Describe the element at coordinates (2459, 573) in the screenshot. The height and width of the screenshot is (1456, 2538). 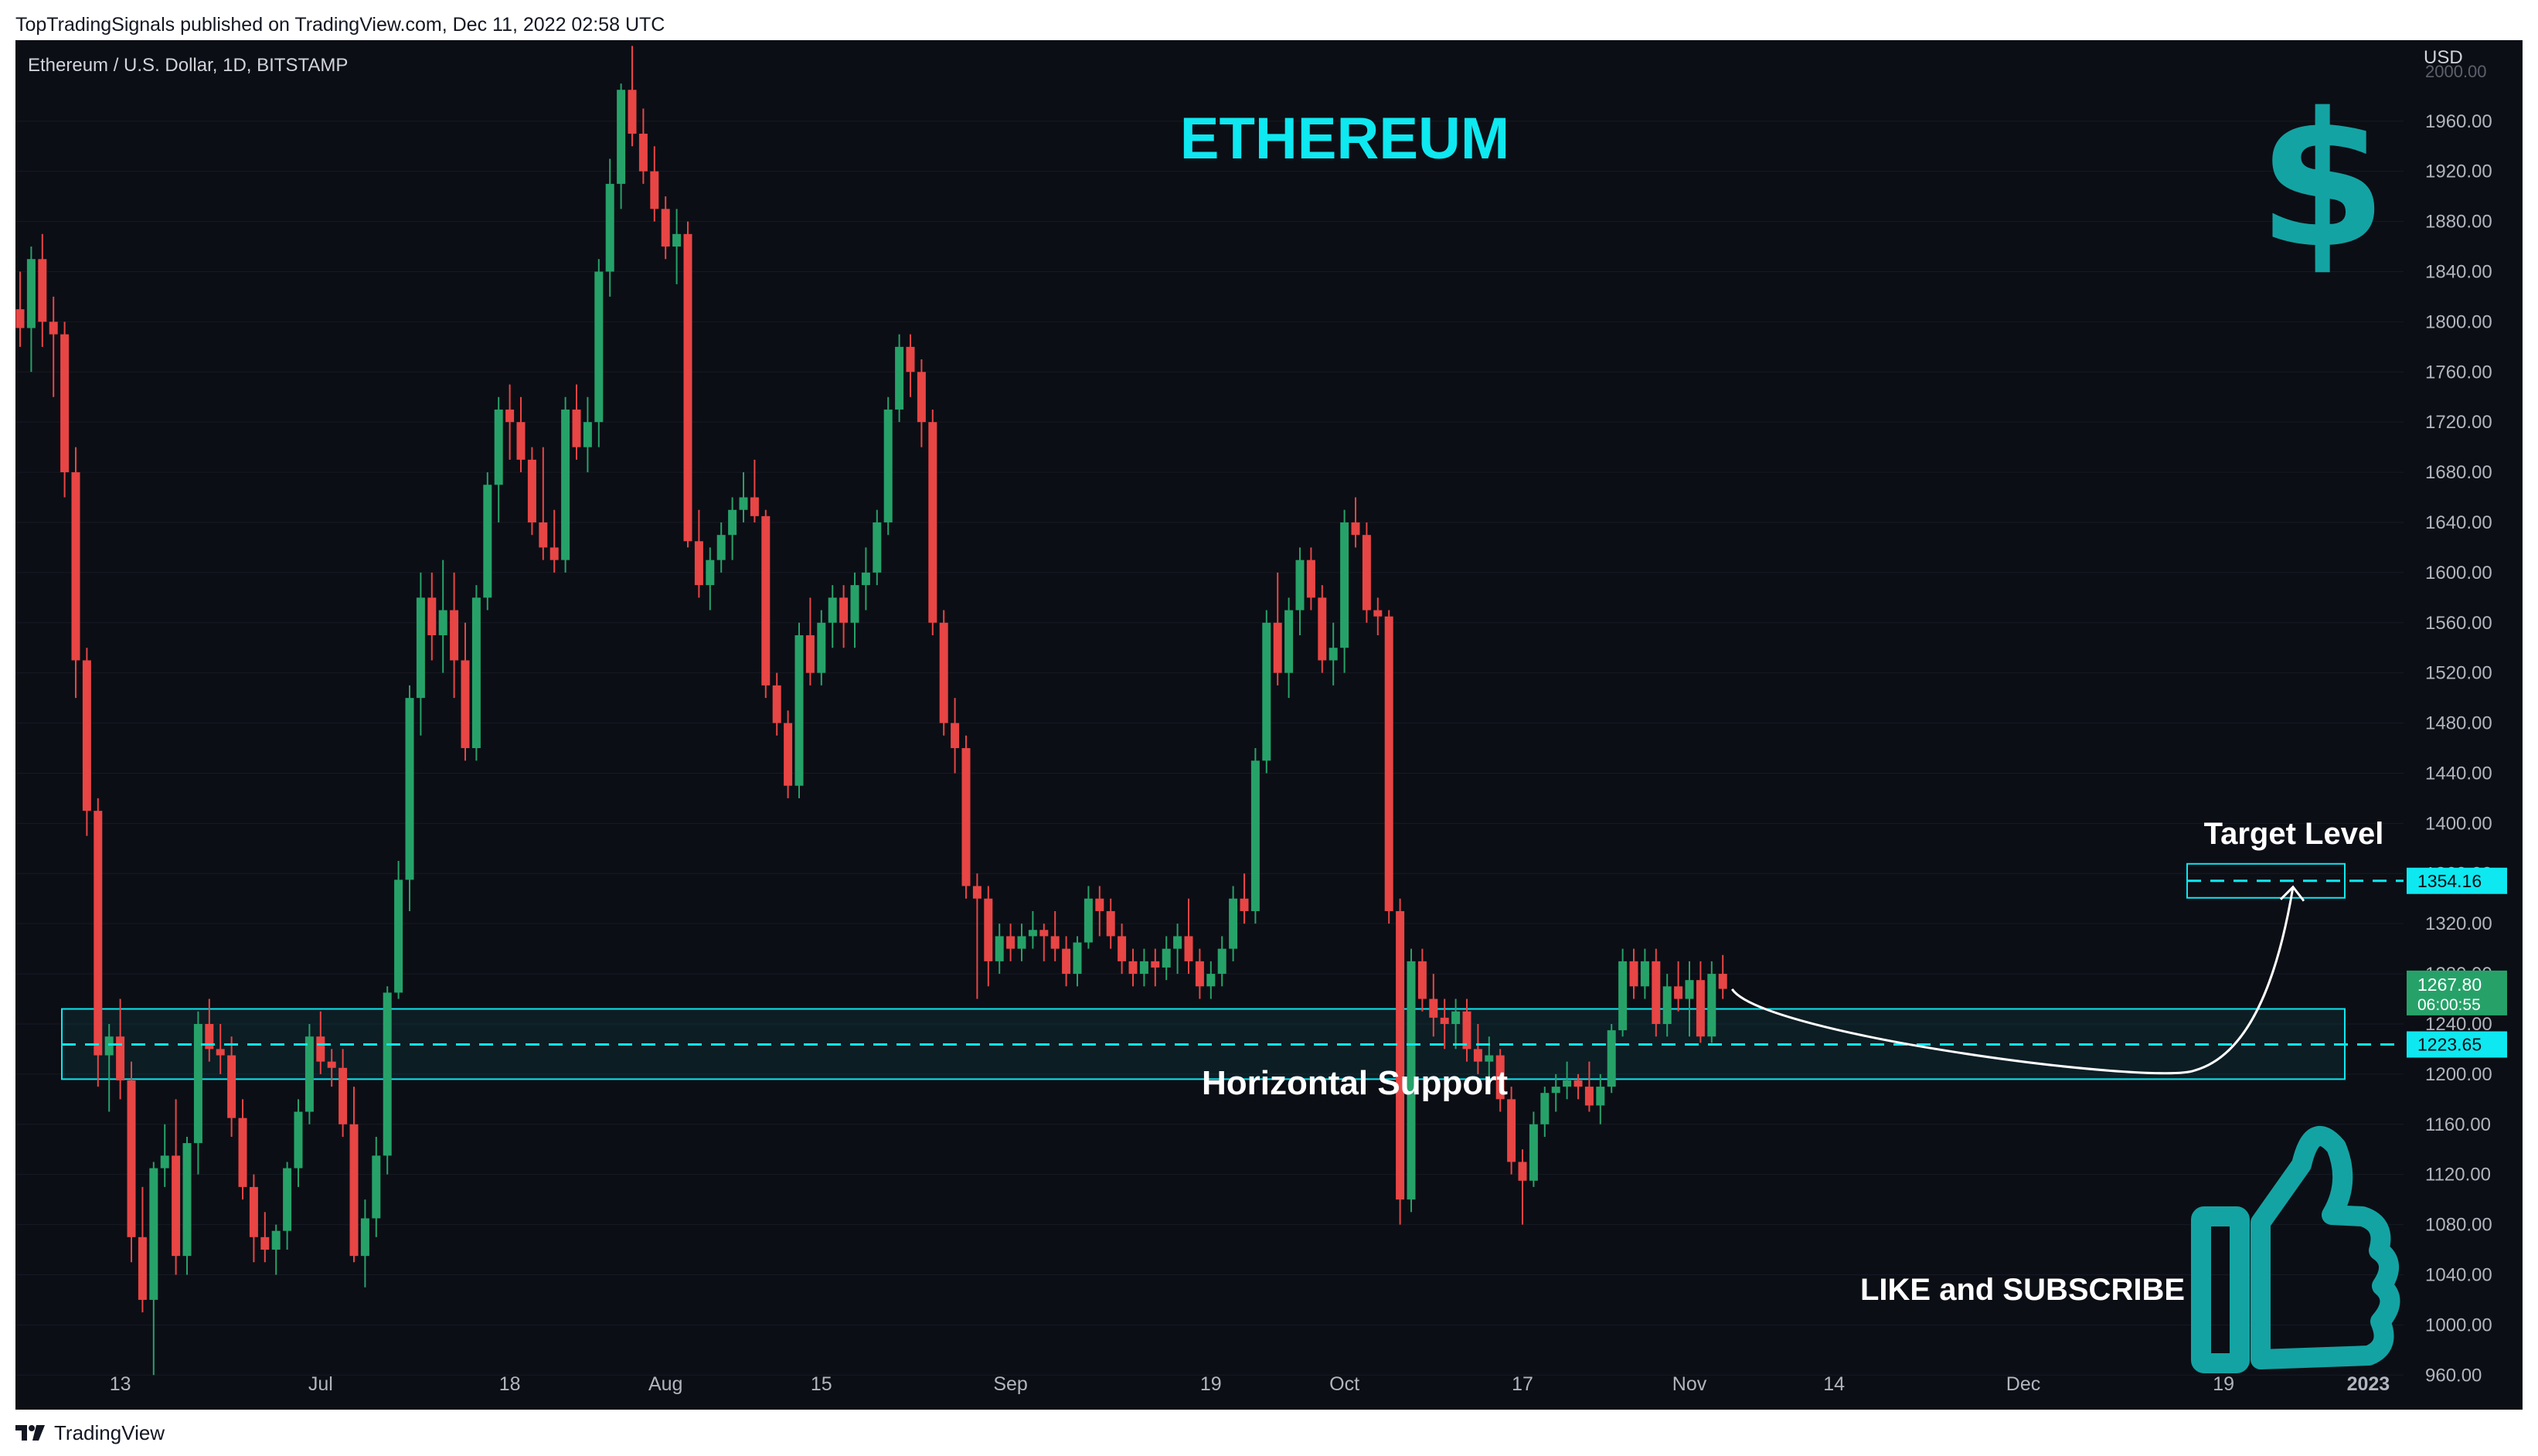
I see `y-tick-label: 1600.00` at that location.